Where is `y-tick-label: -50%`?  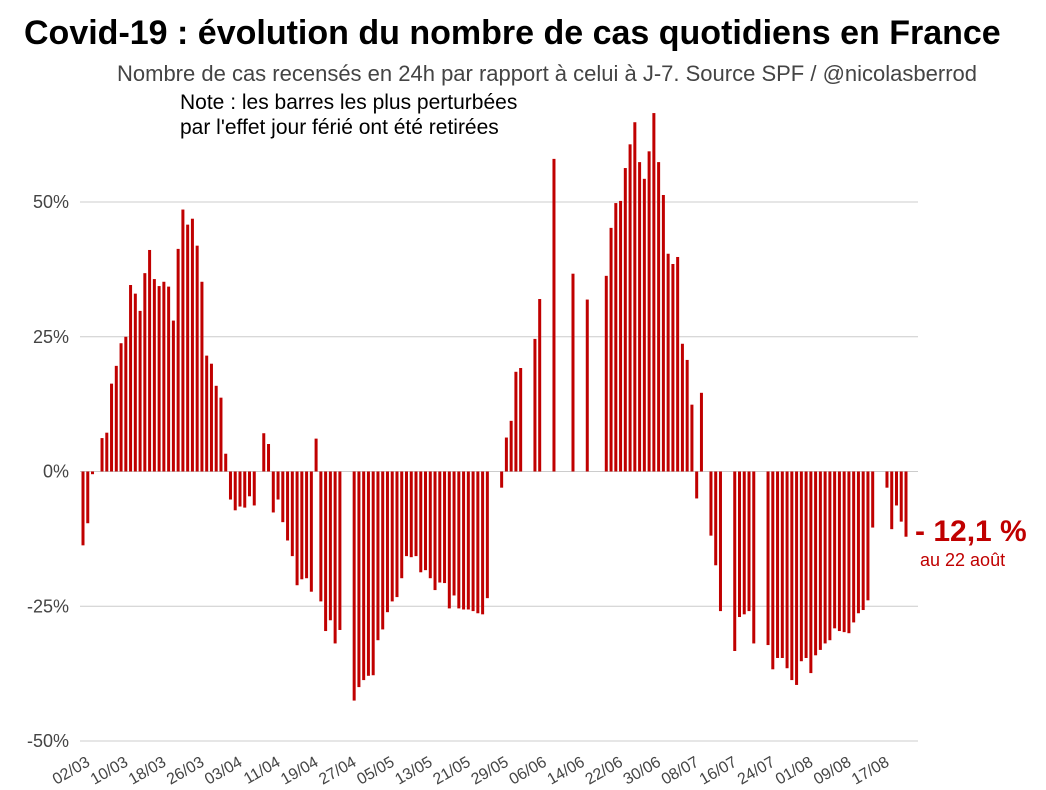
y-tick-label: -50% is located at coordinates (48, 741).